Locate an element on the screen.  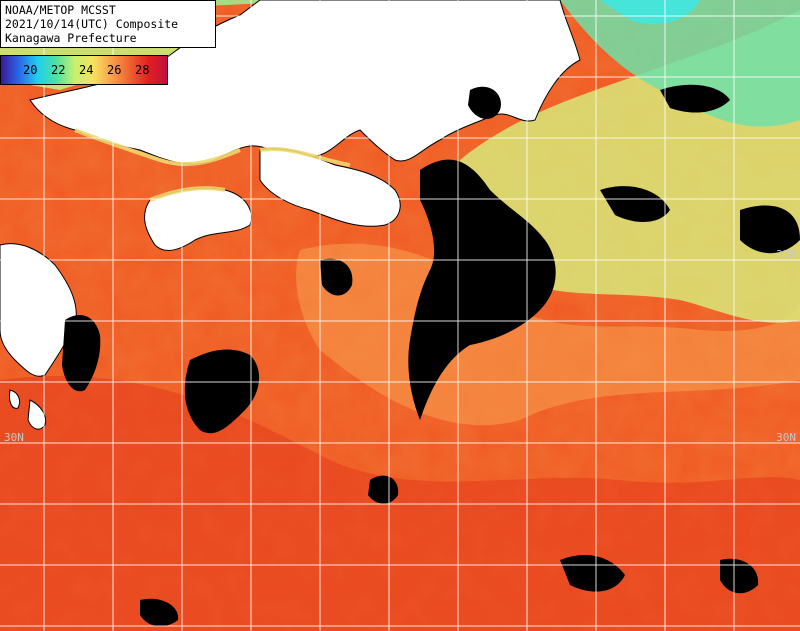
scale-tick-28: 28 is located at coordinates (142, 70).